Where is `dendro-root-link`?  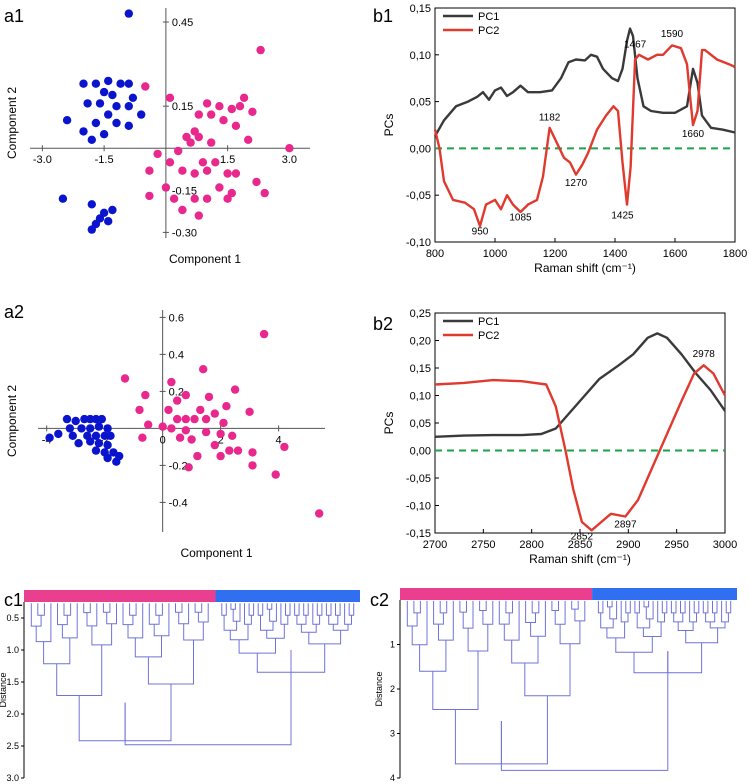
dendro-root-link is located at coordinates (584, 711).